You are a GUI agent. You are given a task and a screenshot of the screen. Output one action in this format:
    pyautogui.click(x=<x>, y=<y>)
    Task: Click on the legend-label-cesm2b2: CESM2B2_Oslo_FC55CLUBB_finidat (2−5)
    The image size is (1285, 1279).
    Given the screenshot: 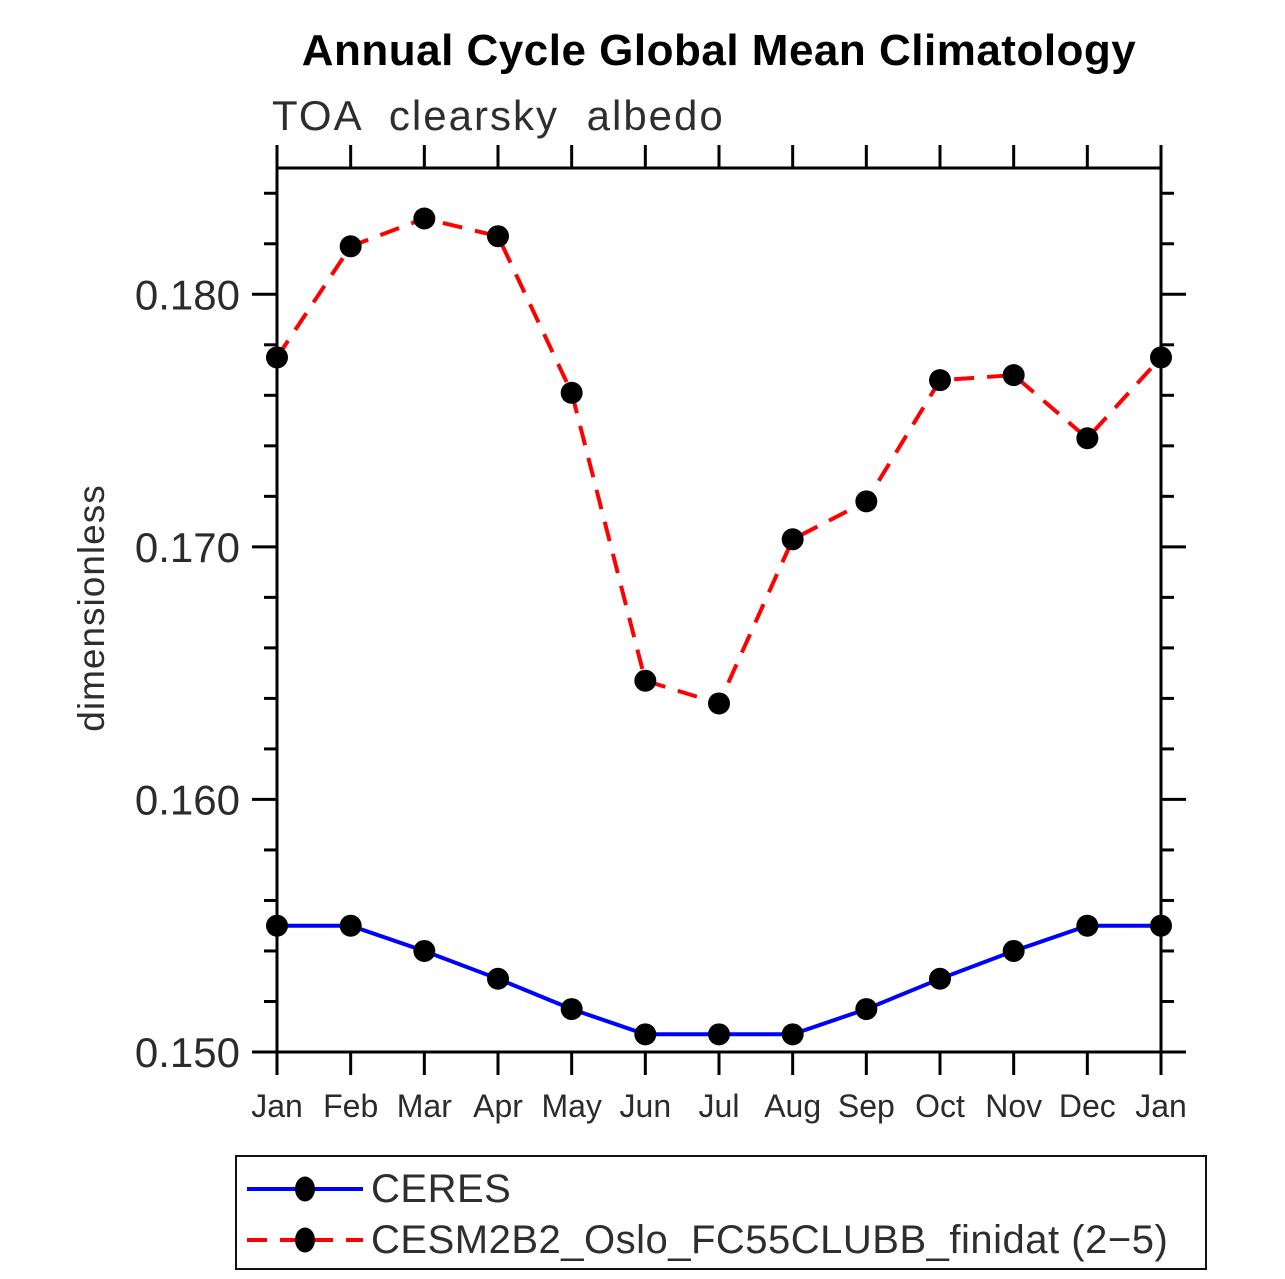 What is the action you would take?
    pyautogui.click(x=770, y=1239)
    